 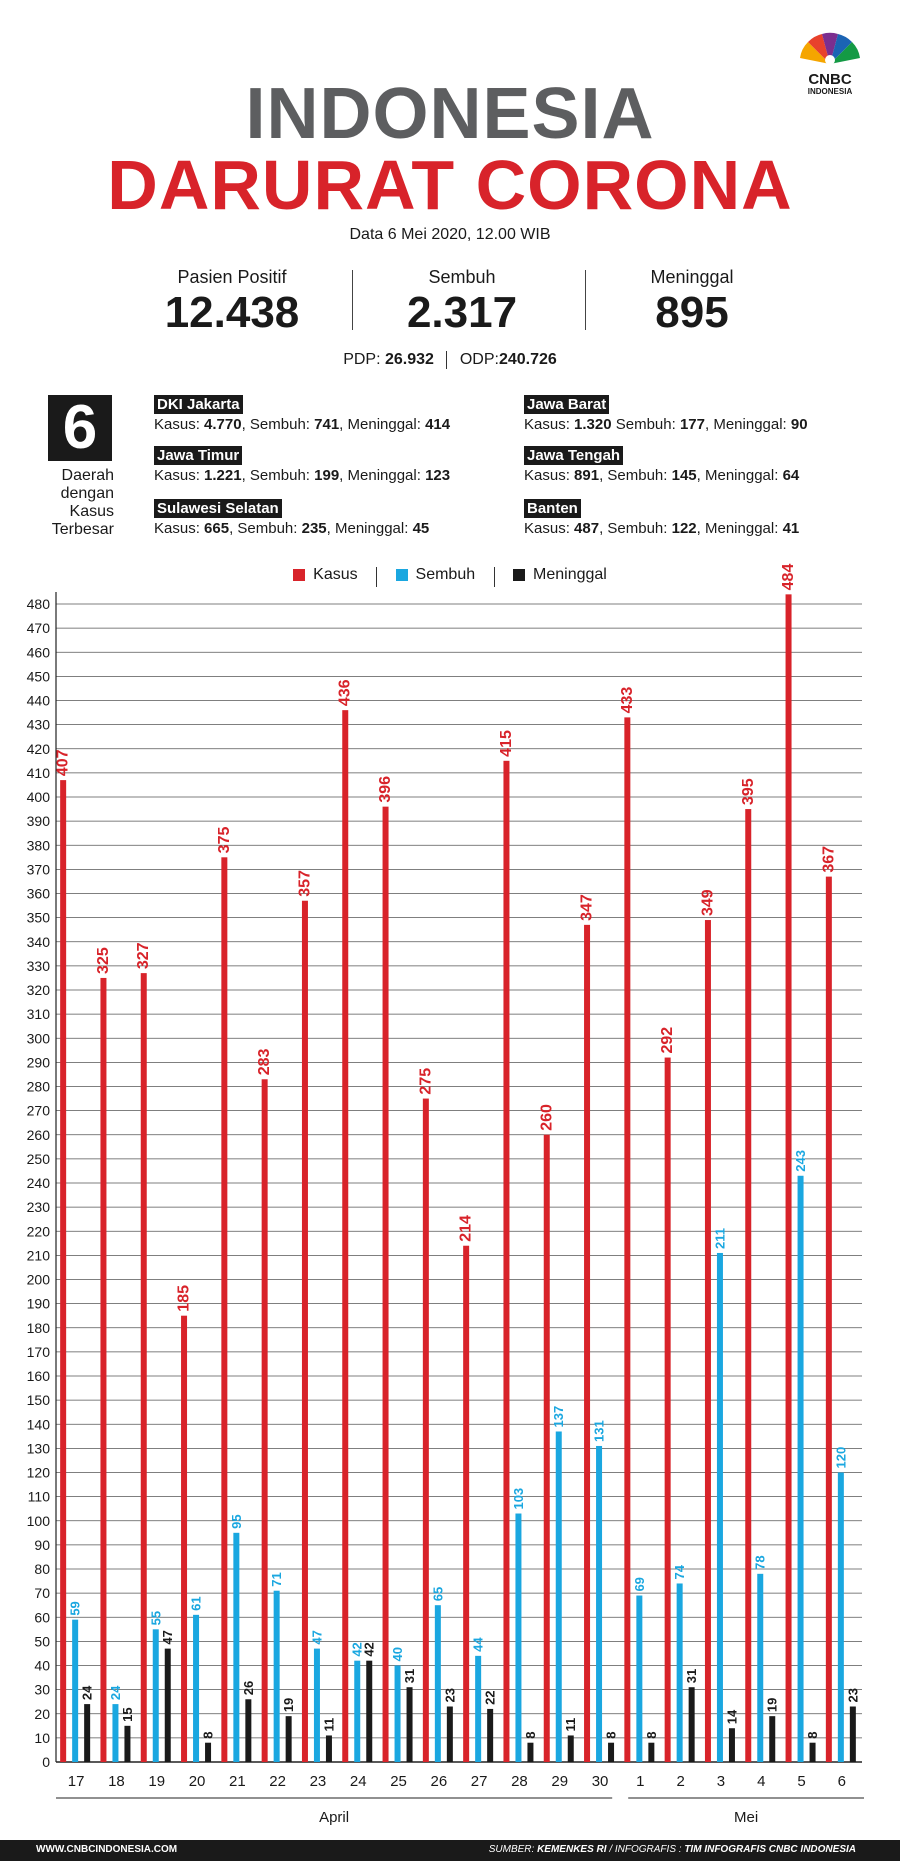 I want to click on y-tick-label: 330, so click(x=39, y=966).